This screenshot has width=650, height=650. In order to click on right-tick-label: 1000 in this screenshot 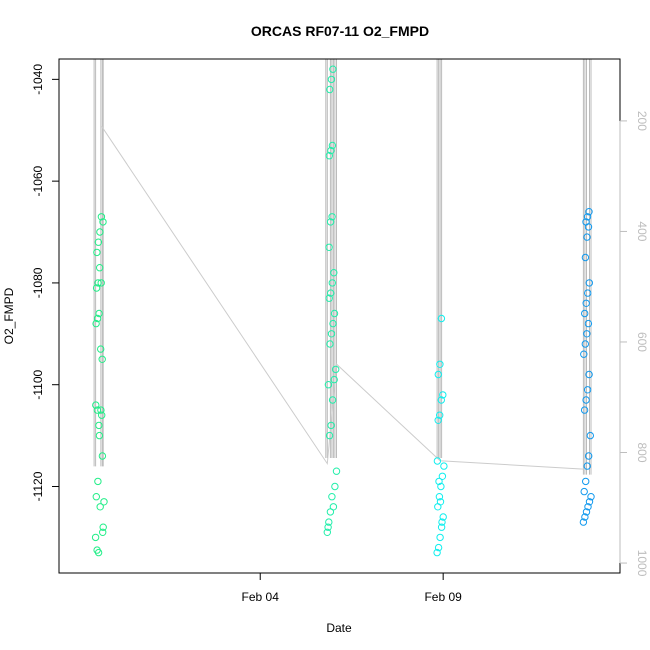, I will do `click(642, 563)`.